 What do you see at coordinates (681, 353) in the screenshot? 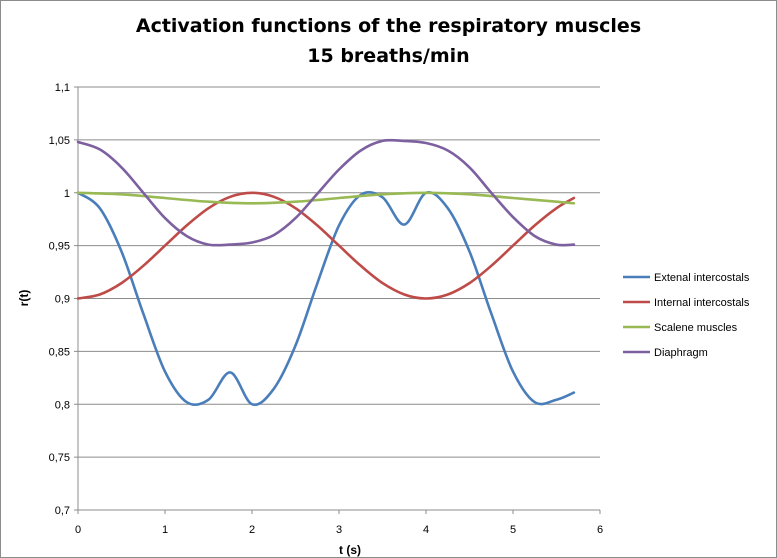
I see `legend-label-diaphragm: Diaphragm` at bounding box center [681, 353].